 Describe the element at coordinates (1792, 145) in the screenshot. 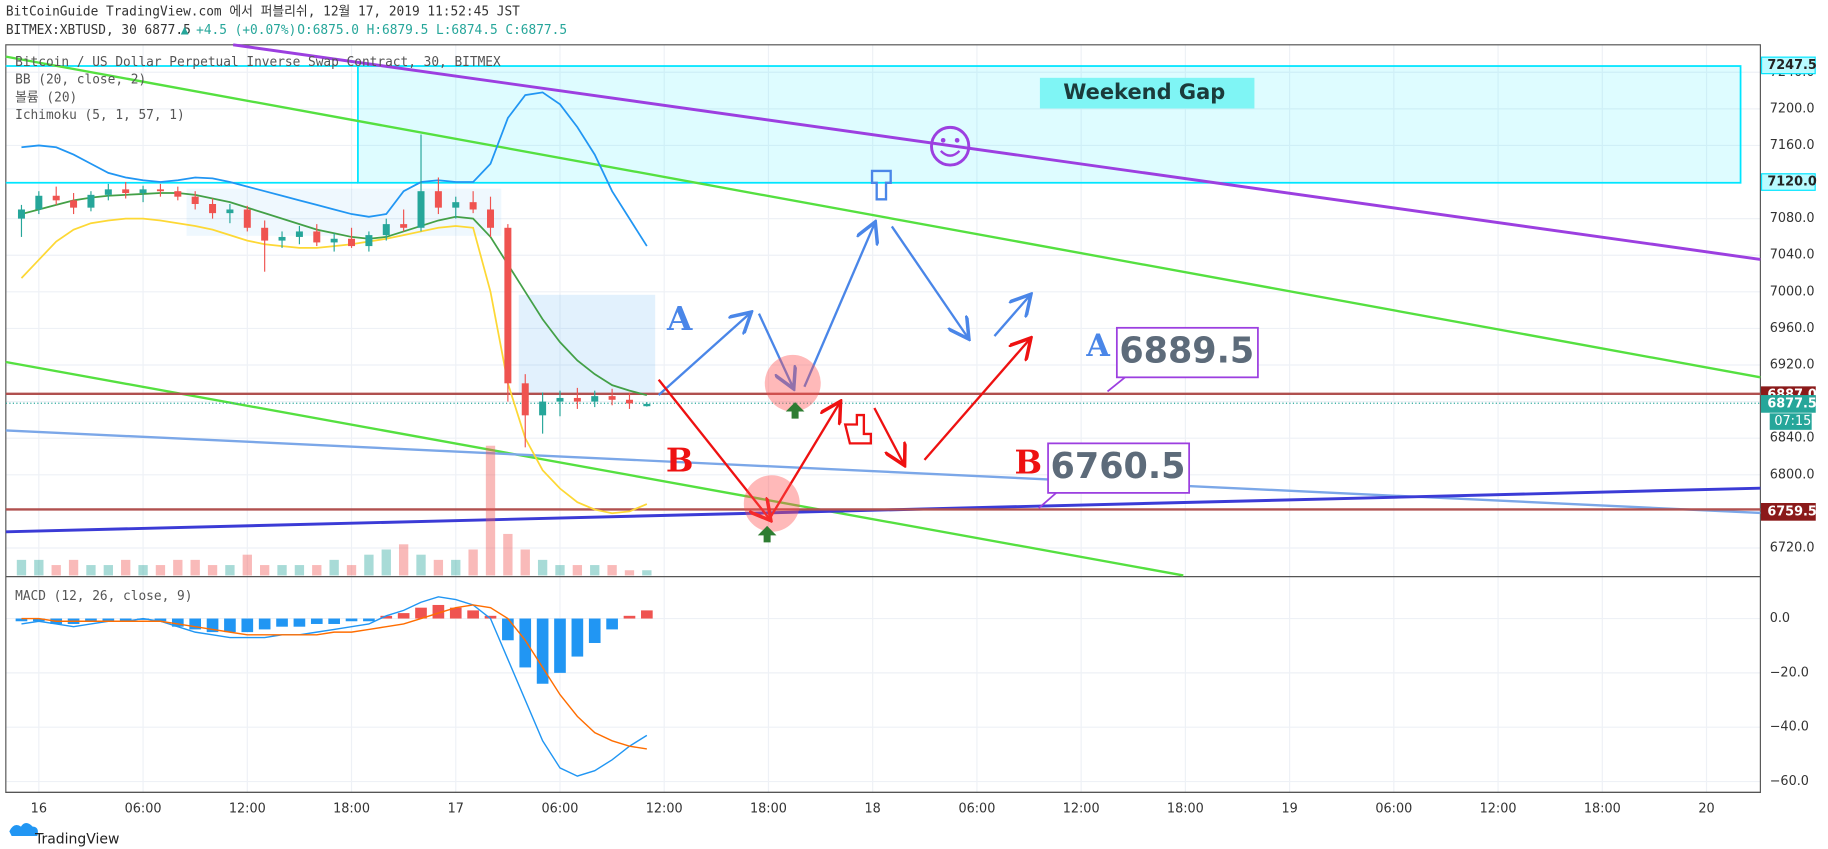

I see `y-tick-label: 7160.0` at that location.